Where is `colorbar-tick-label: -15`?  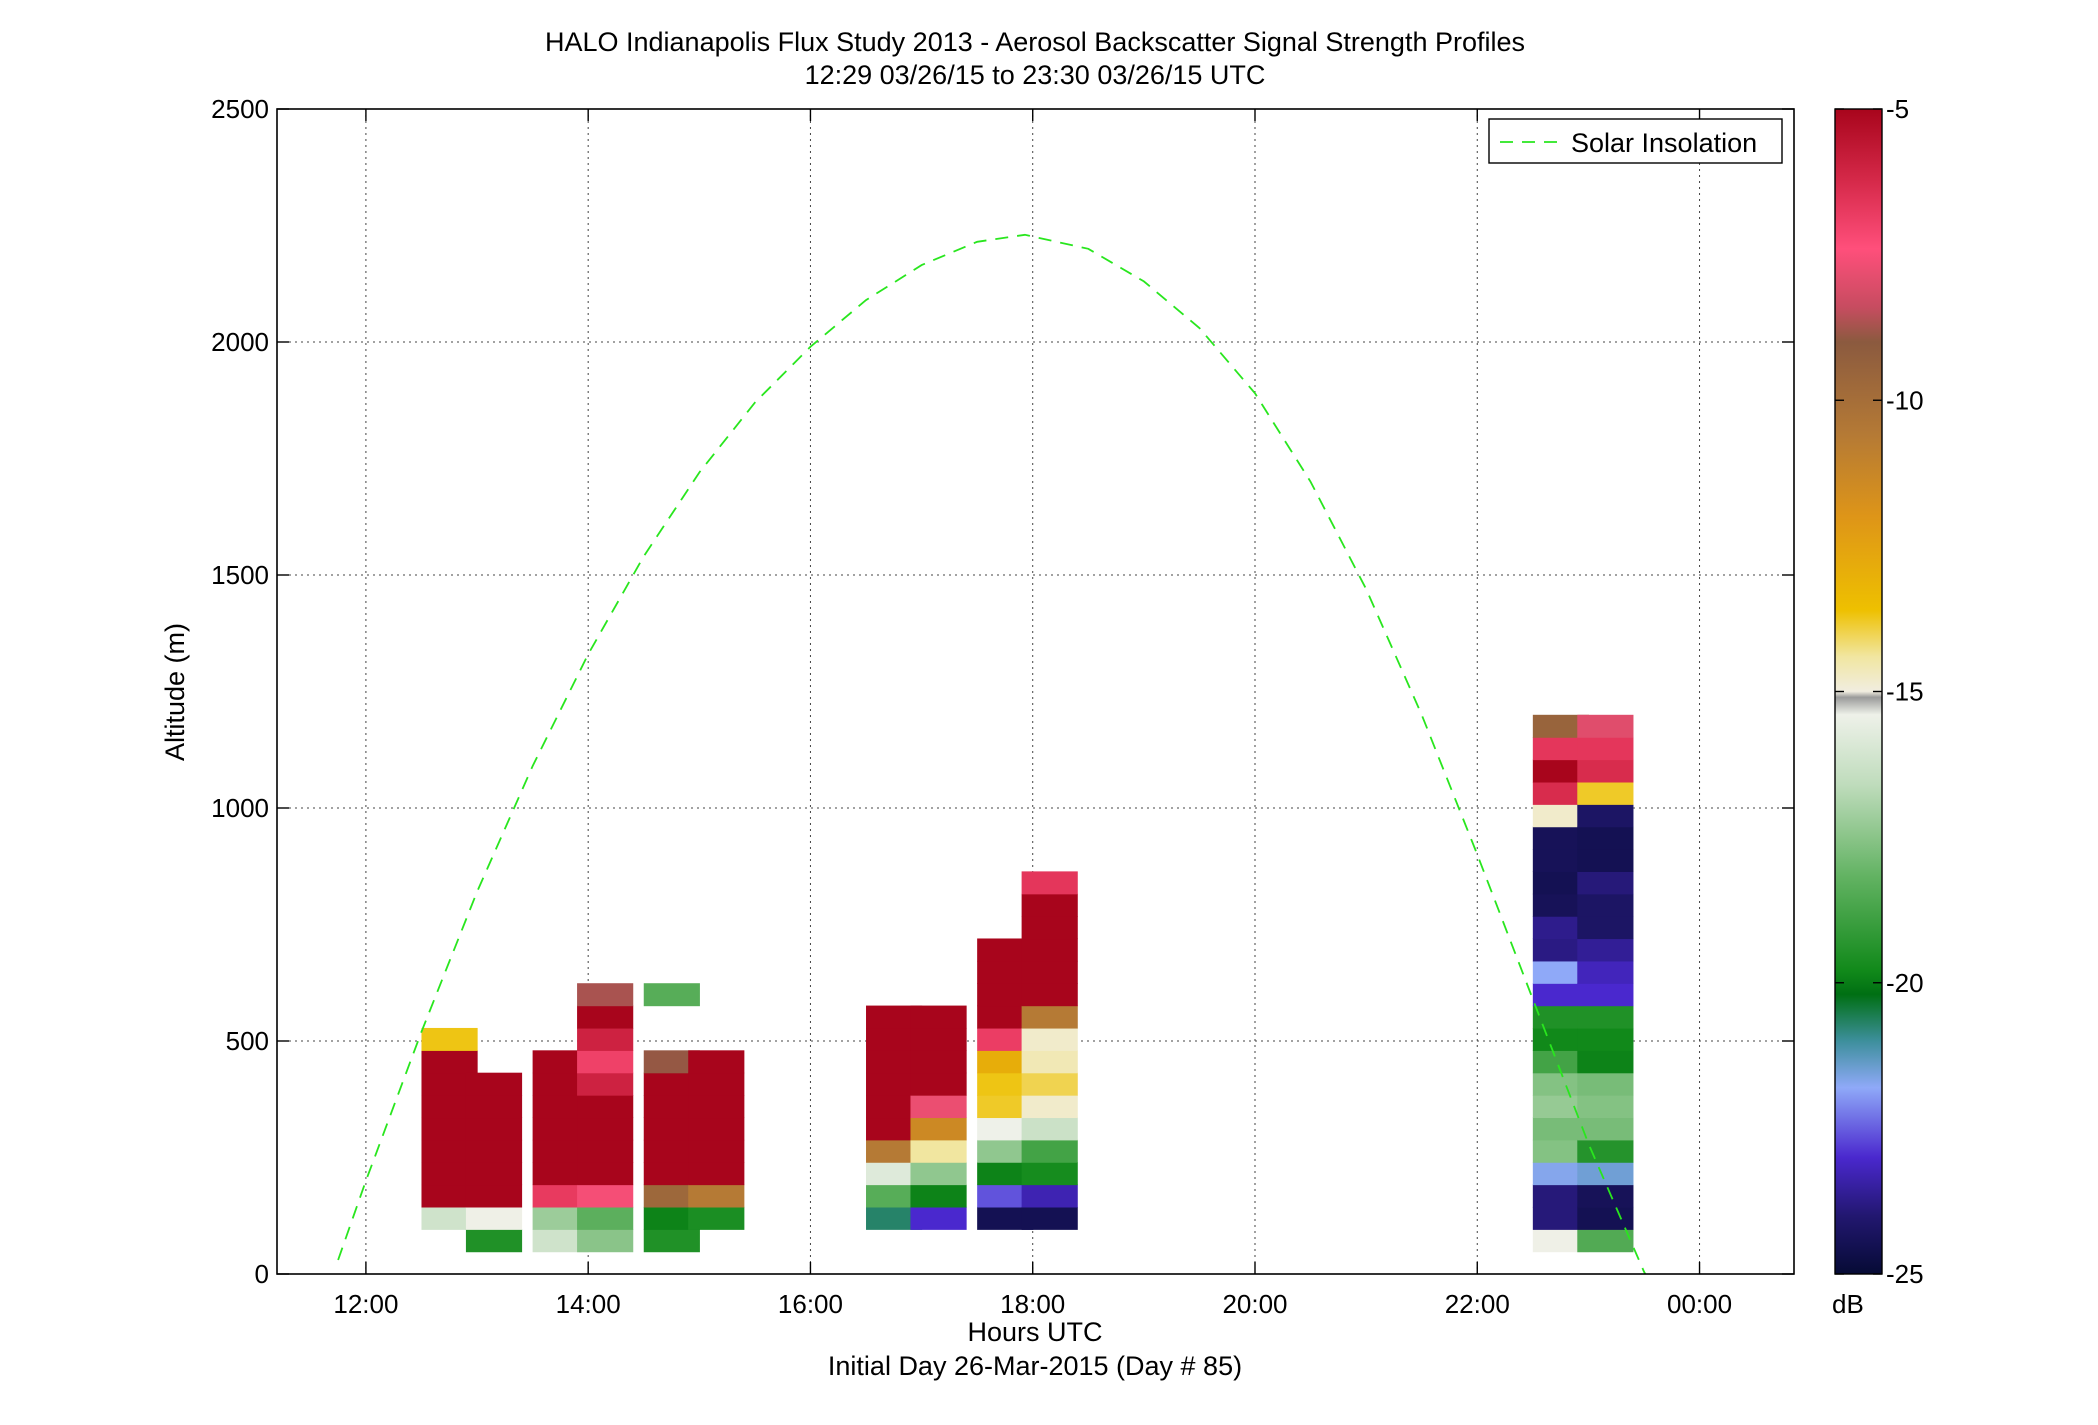 colorbar-tick-label: -15 is located at coordinates (1905, 692).